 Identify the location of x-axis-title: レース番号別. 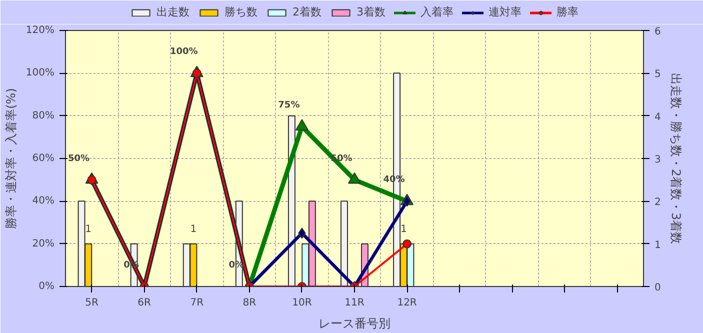
(354, 323).